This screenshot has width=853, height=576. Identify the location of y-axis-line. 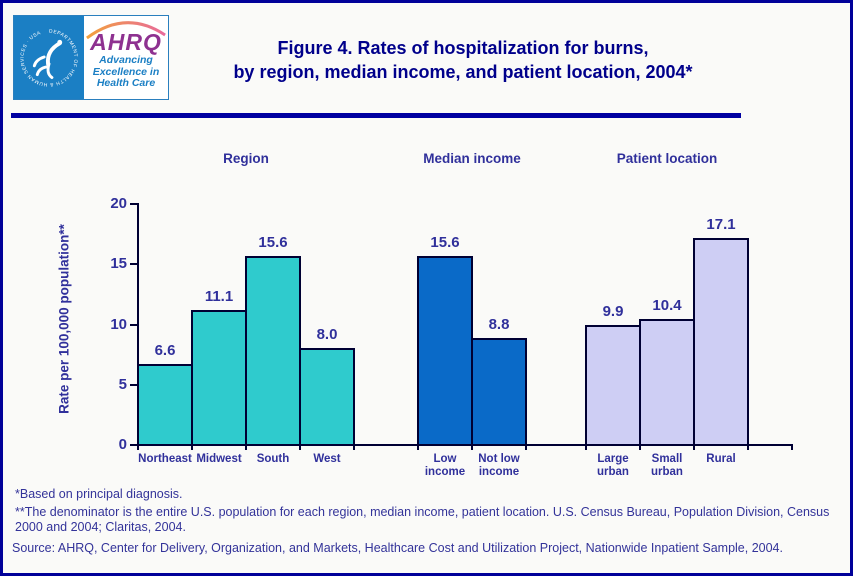
(138, 323).